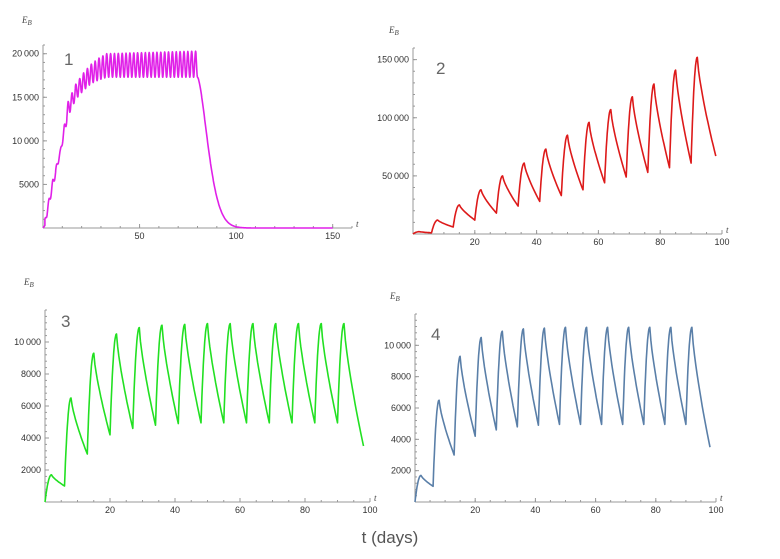  Describe the element at coordinates (25, 97) in the screenshot. I see `y-tick-label: 15 000` at that location.